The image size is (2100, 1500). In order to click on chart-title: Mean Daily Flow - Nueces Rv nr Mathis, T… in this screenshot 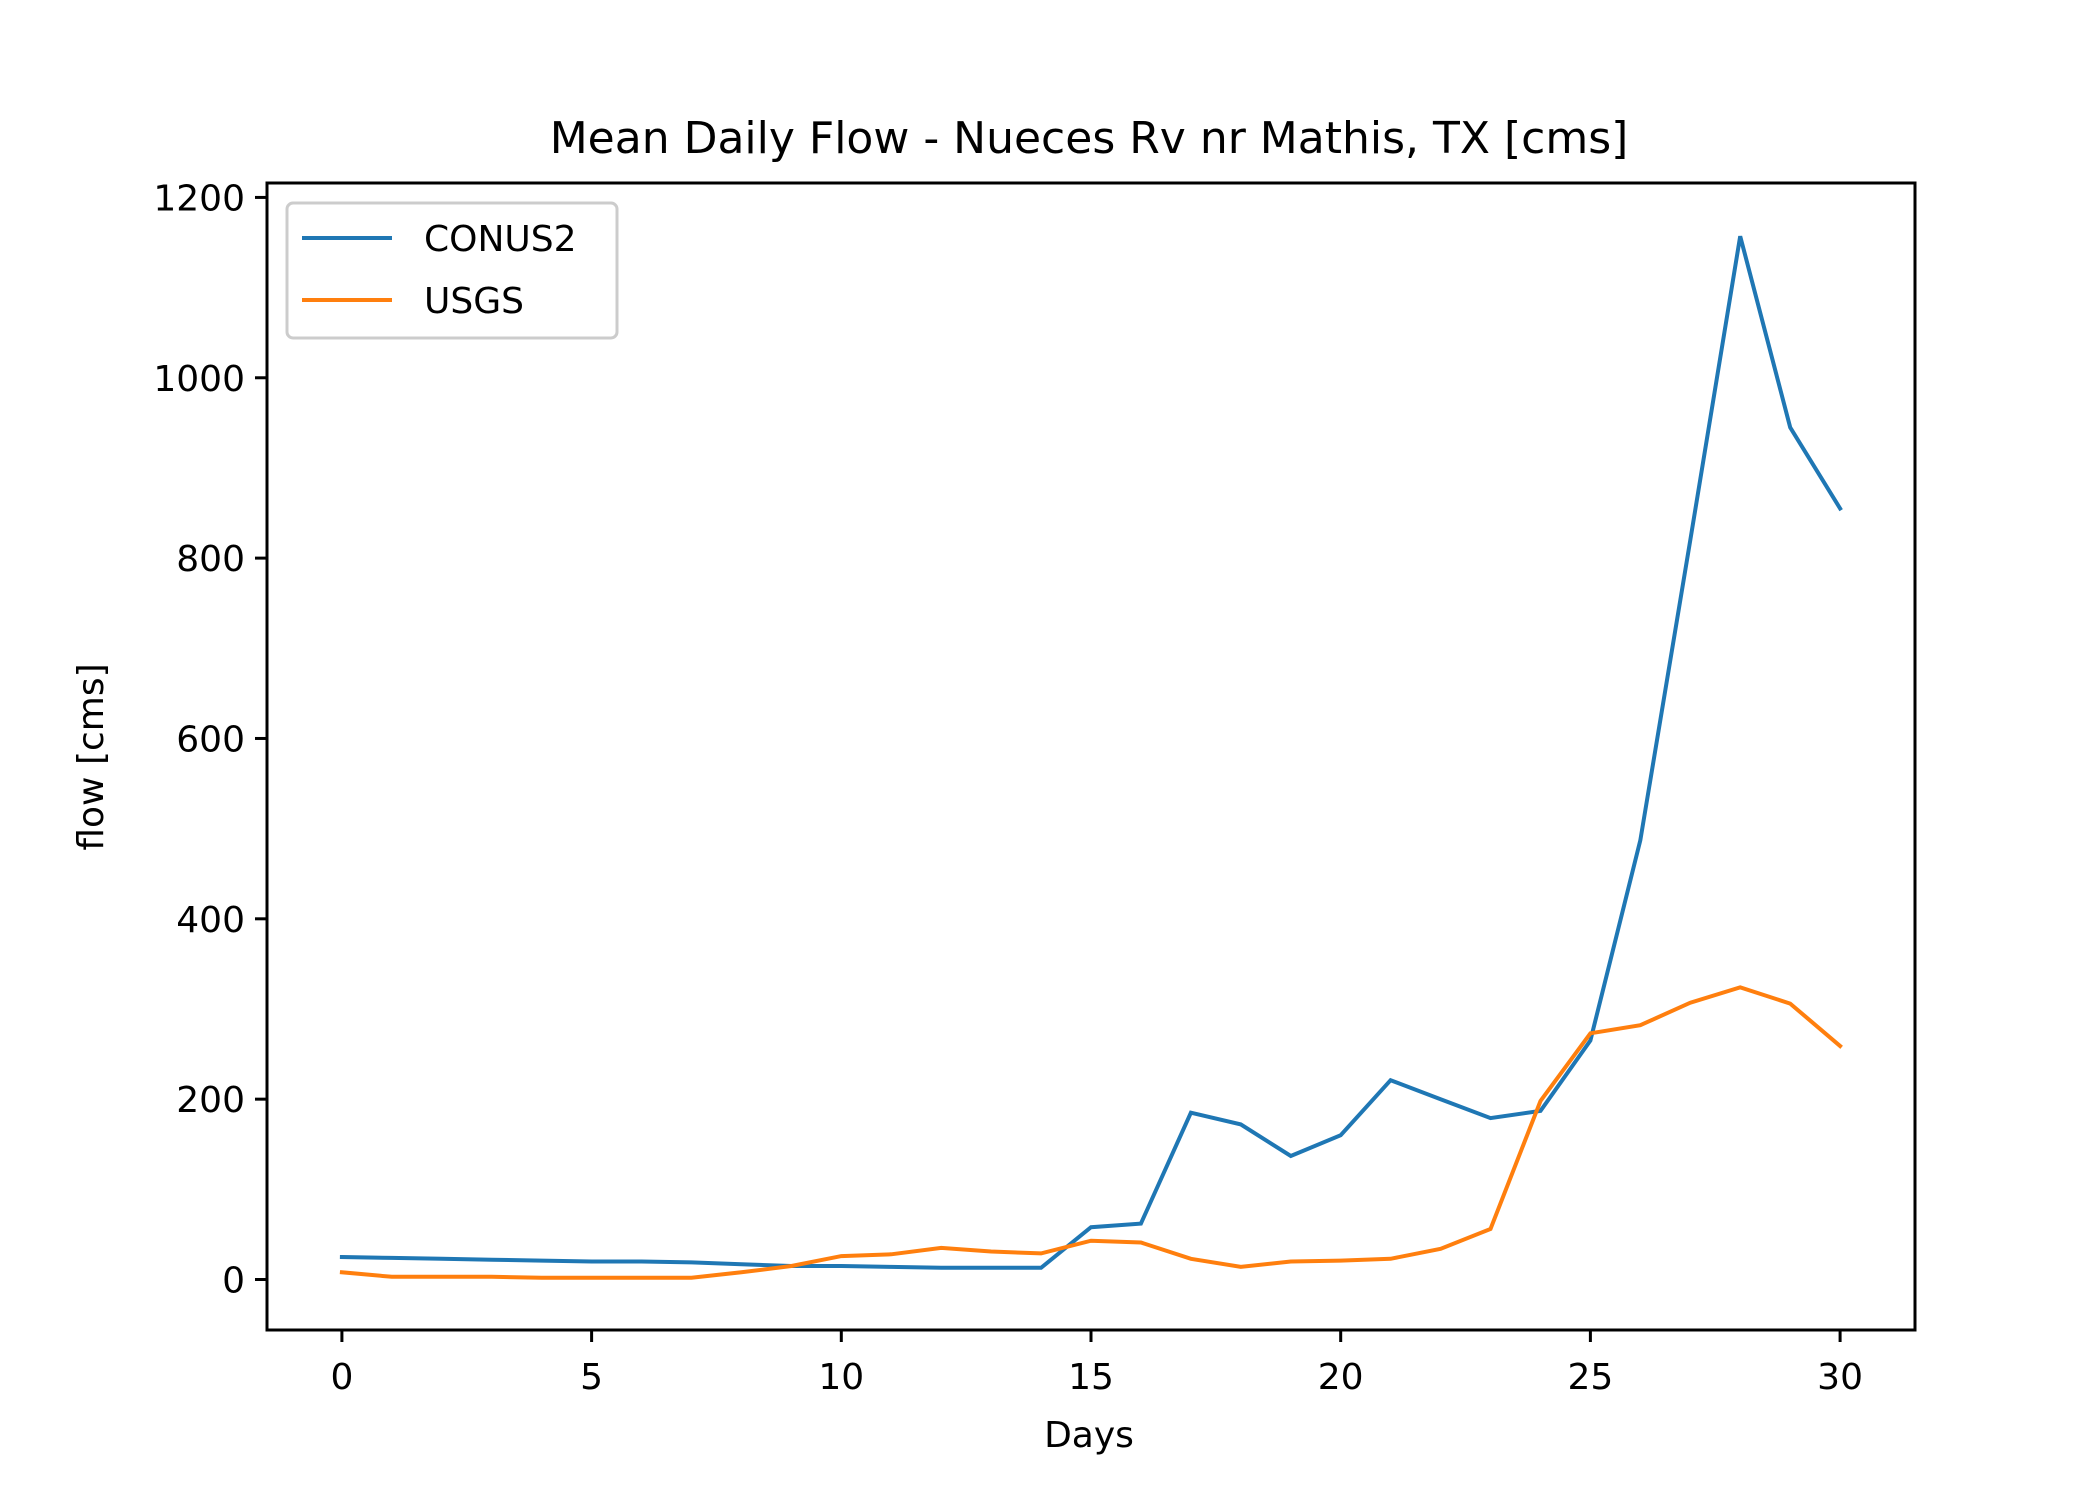, I will do `click(1089, 138)`.